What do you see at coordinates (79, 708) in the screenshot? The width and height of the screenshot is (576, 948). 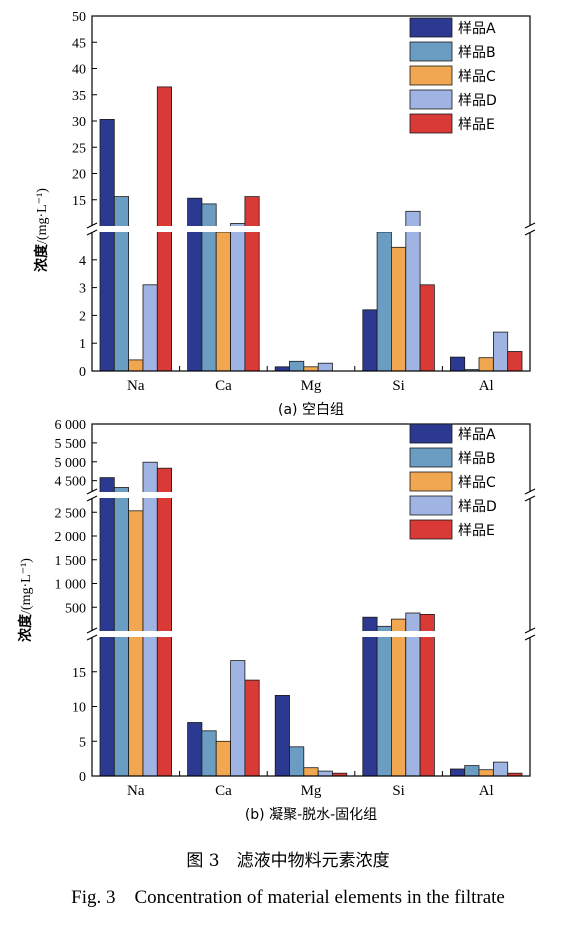 I see `y-tick-label: 10` at bounding box center [79, 708].